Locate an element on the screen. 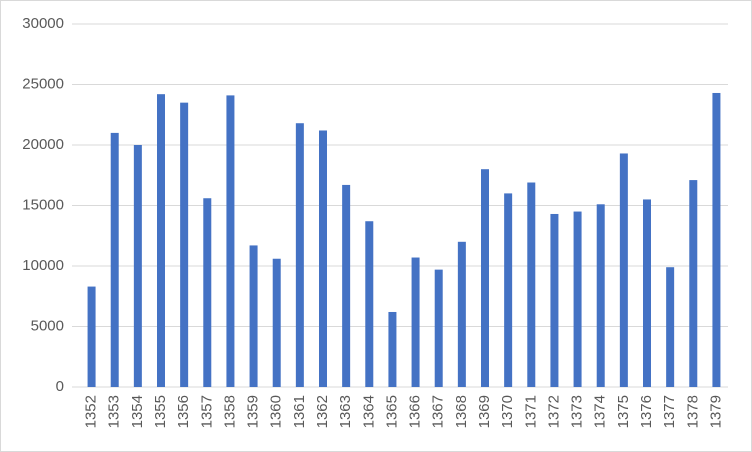  y-tick-label: 20000 is located at coordinates (43, 144).